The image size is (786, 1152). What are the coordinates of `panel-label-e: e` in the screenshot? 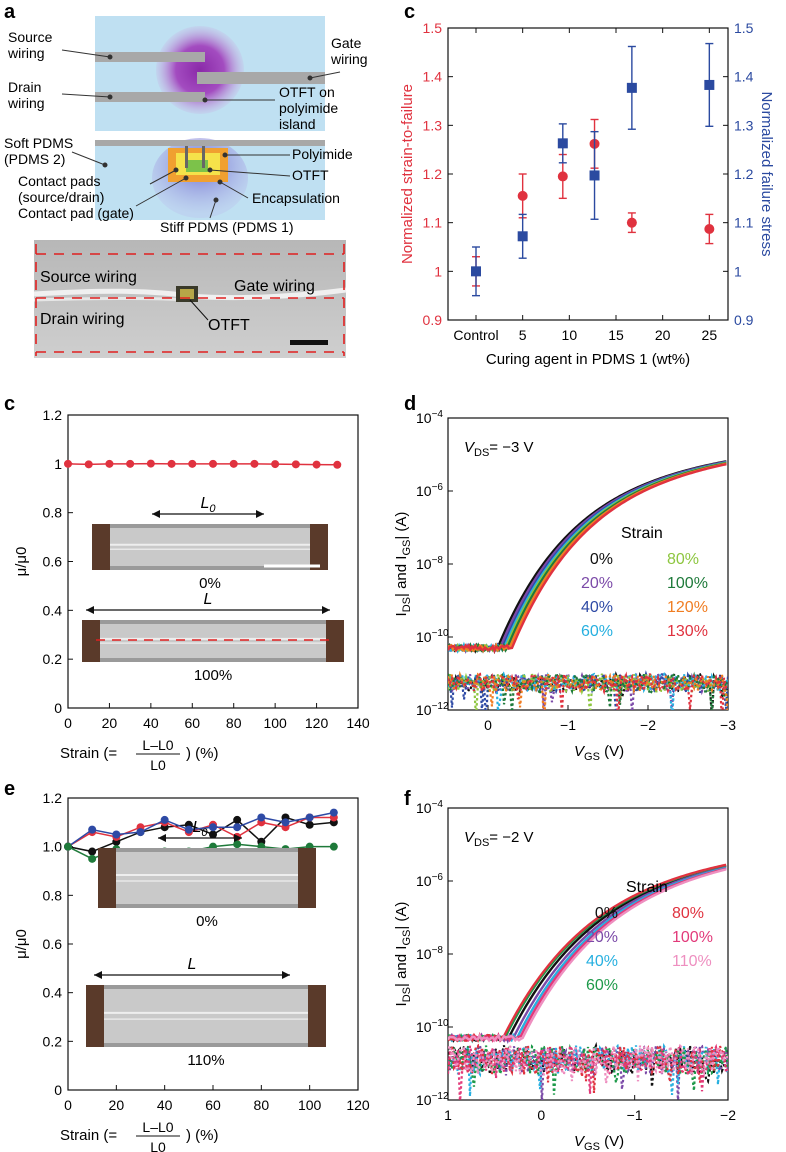 It's located at (9, 789).